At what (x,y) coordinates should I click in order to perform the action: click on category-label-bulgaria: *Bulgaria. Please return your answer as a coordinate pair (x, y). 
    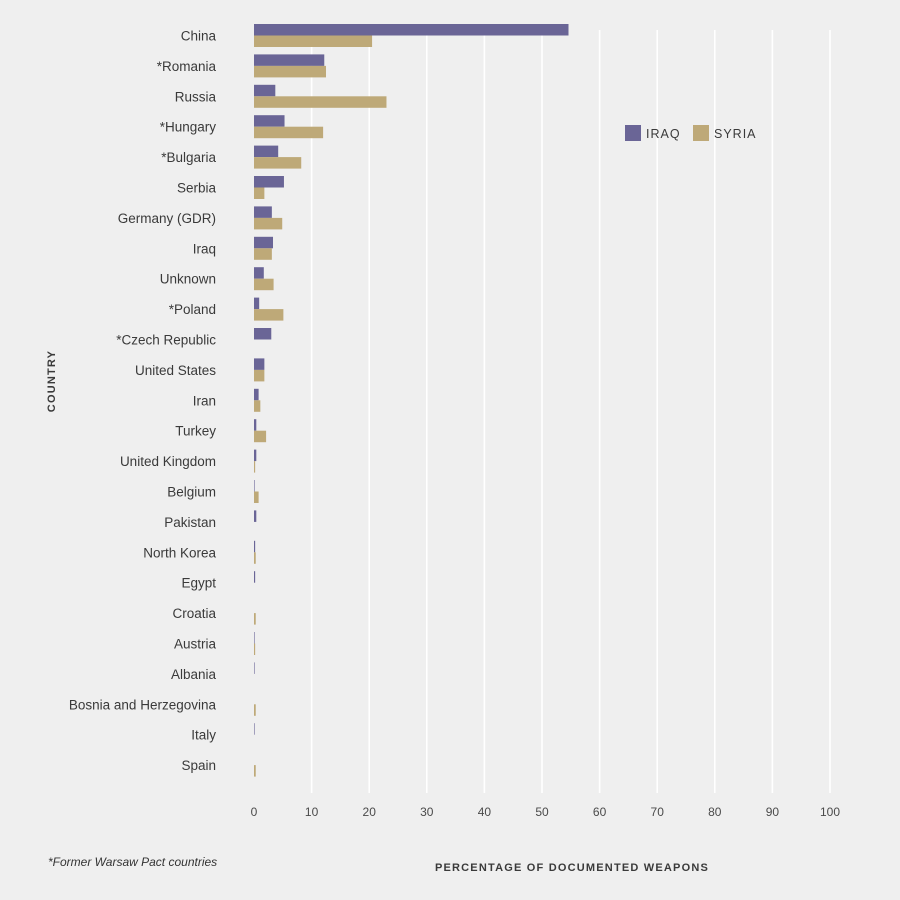
    Looking at the image, I should click on (188, 157).